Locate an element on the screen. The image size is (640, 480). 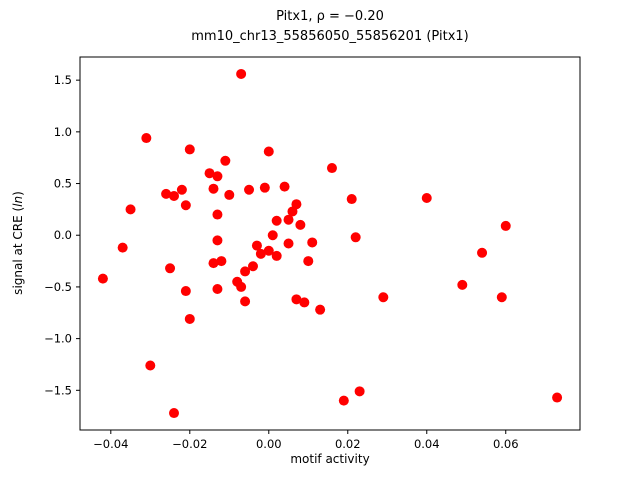
x-tick-label: 0.02 is located at coordinates (348, 444).